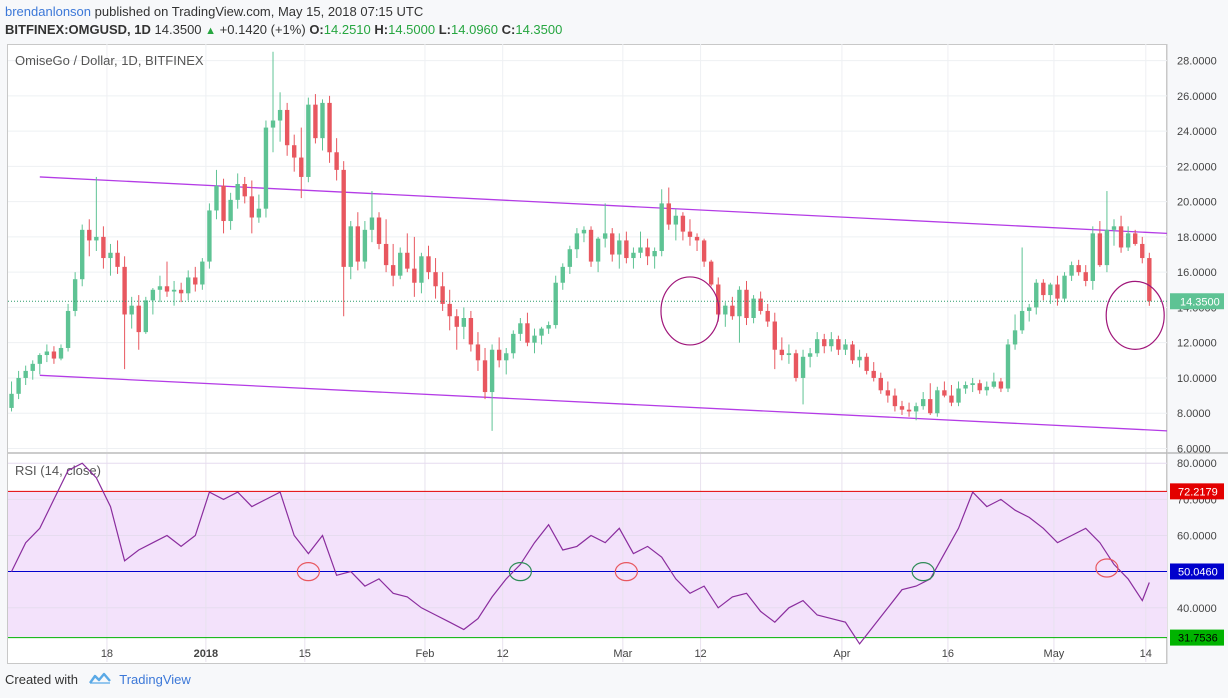 The image size is (1228, 698). I want to click on last-price-label: 14.3500, so click(1200, 302).